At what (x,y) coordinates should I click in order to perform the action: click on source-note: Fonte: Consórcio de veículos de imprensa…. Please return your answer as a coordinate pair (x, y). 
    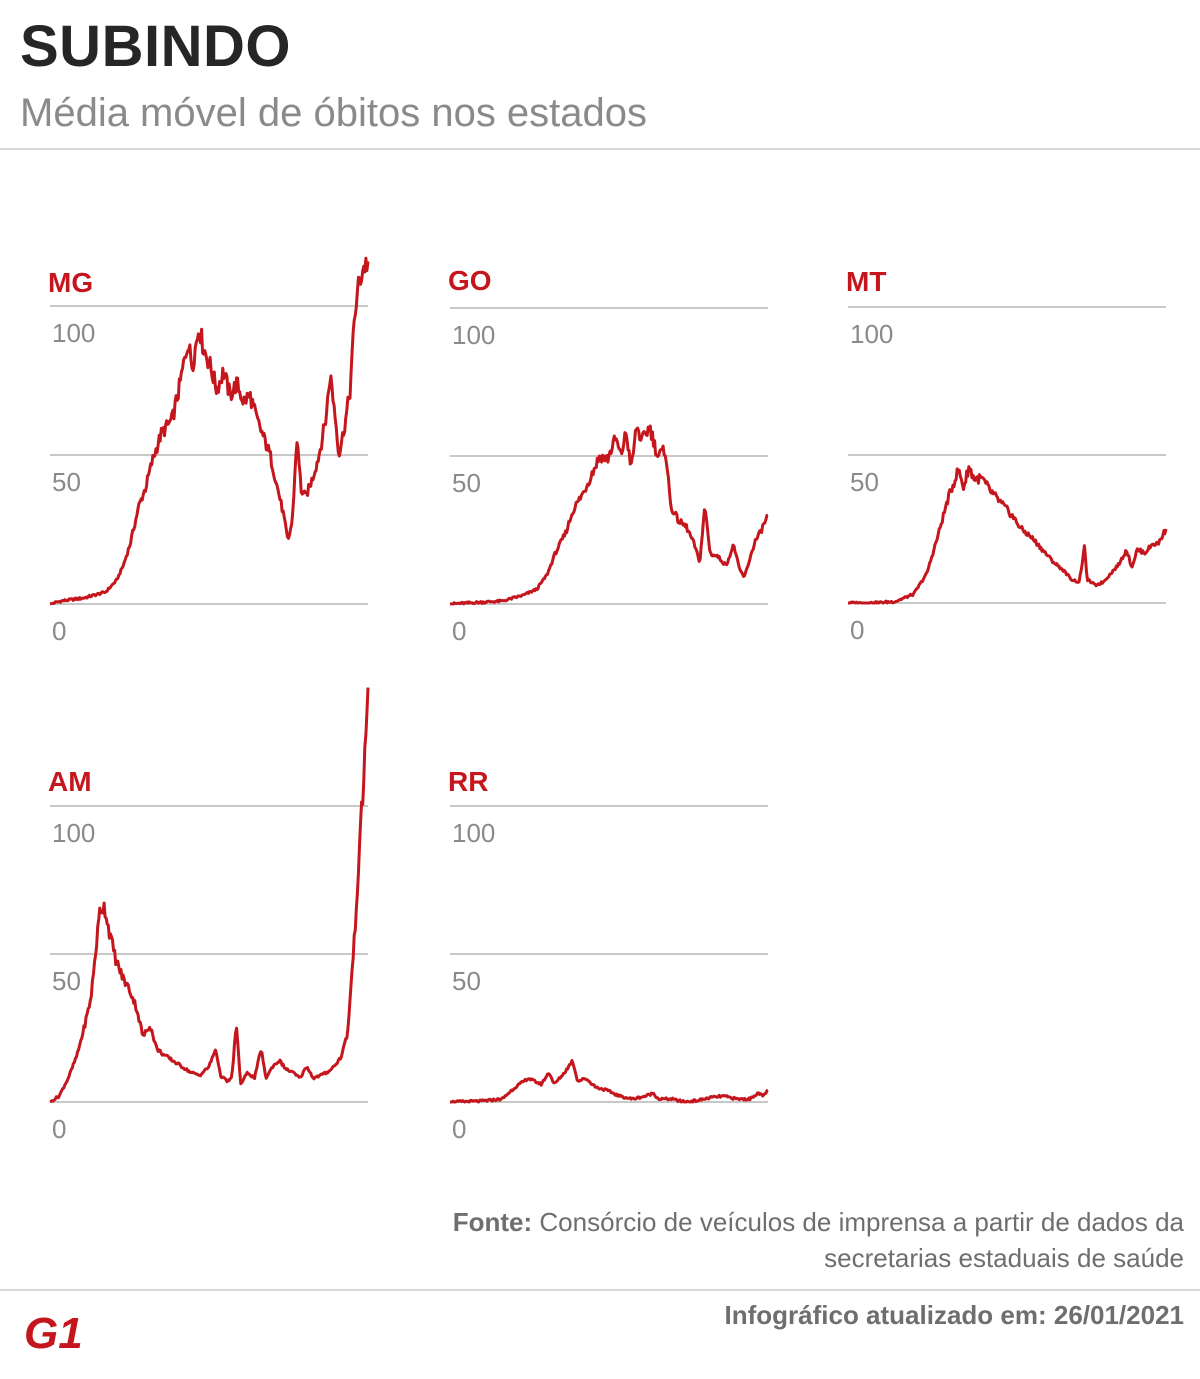
    Looking at the image, I should click on (804, 1240).